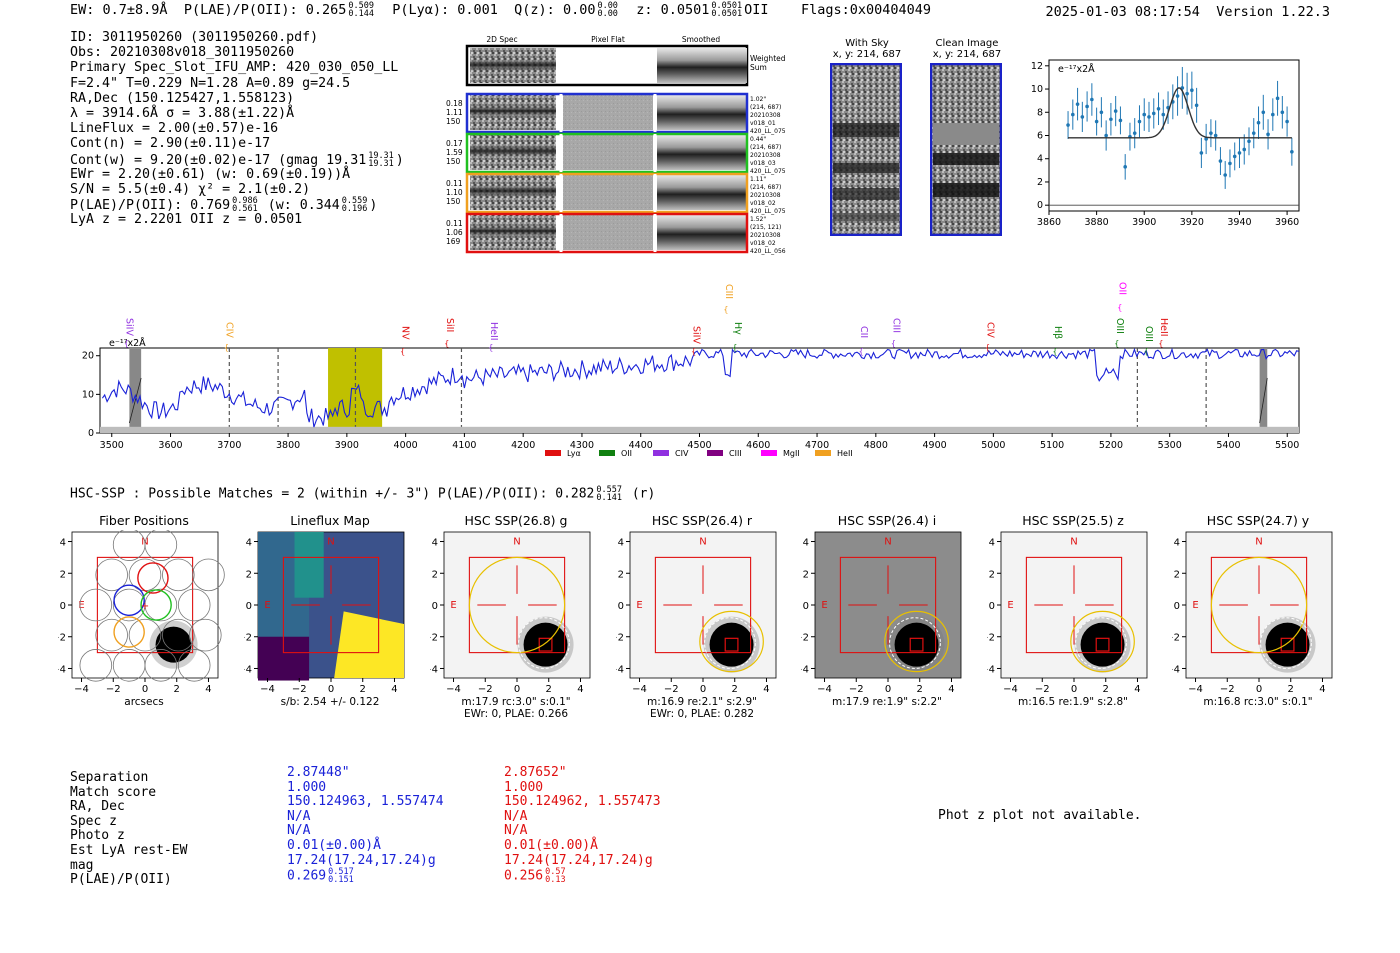  Describe the element at coordinates (119, 10) in the screenshot. I see `header-ew: EW: 0.7±8.9Å` at that location.